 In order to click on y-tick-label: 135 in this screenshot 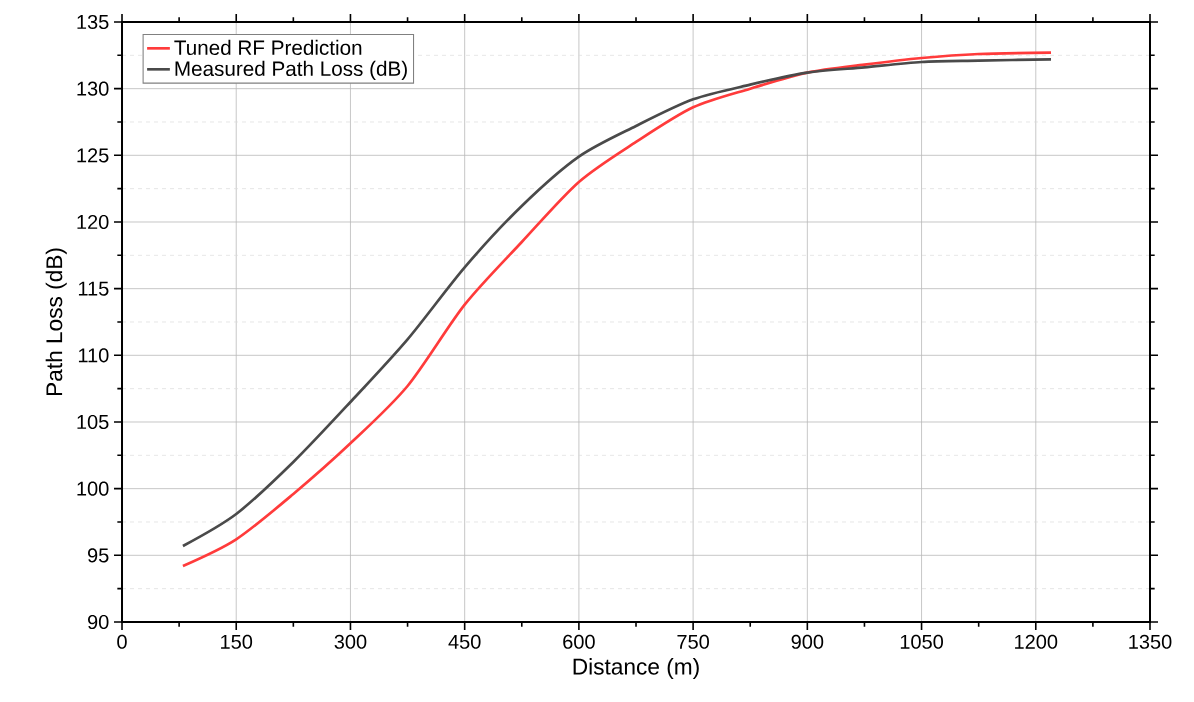, I will do `click(93, 22)`.